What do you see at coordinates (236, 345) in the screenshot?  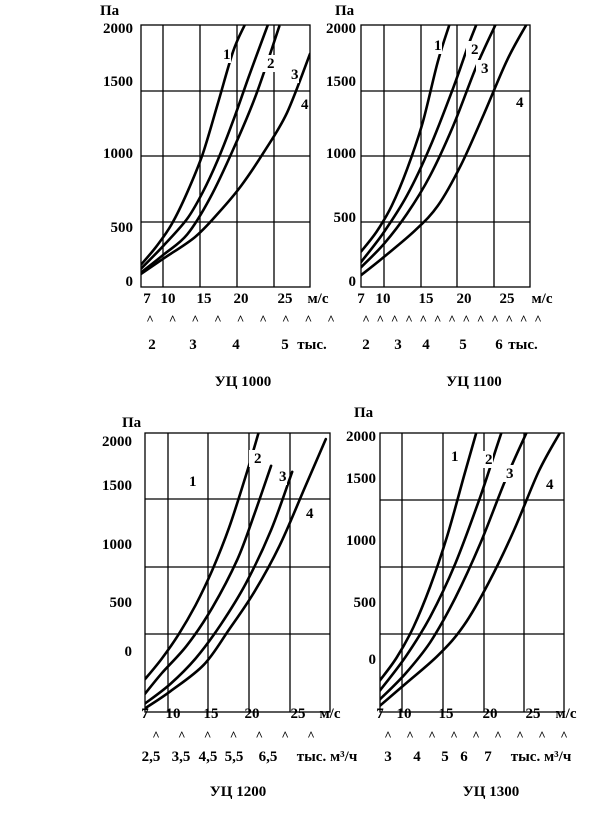 I see `flow-tick-label: 4` at bounding box center [236, 345].